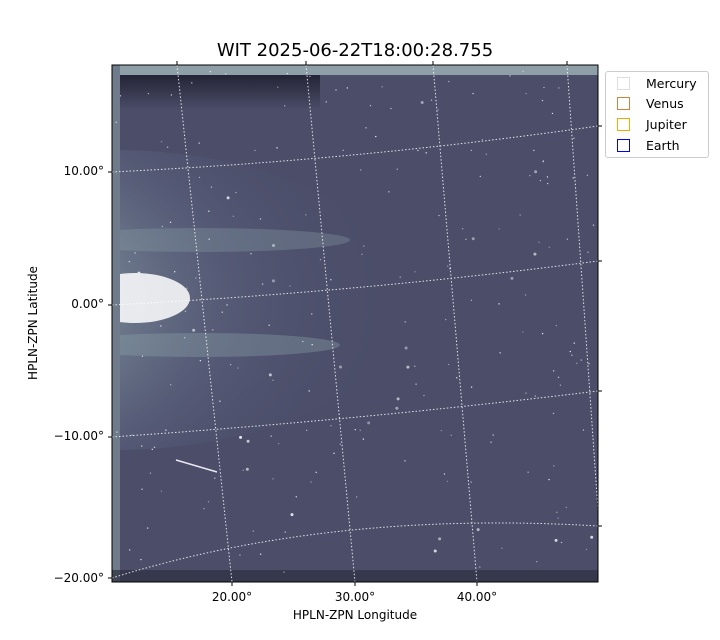 The height and width of the screenshot is (640, 720). I want to click on legend-label: Mercury, so click(671, 83).